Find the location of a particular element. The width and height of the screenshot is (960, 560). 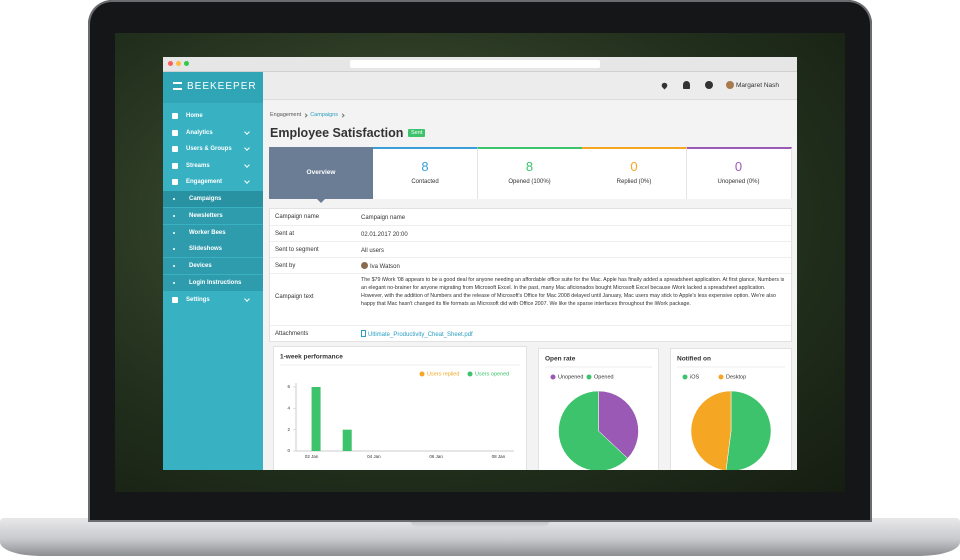

logo-icon is located at coordinates (177, 86).